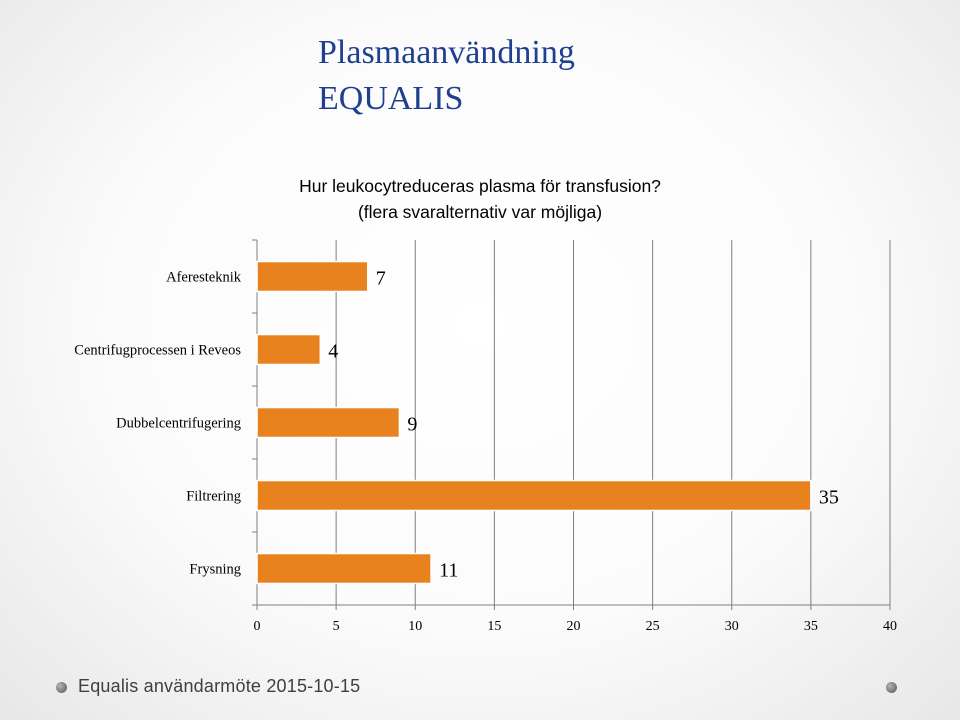  What do you see at coordinates (257, 626) in the screenshot?
I see `x-tick-label-0: 0` at bounding box center [257, 626].